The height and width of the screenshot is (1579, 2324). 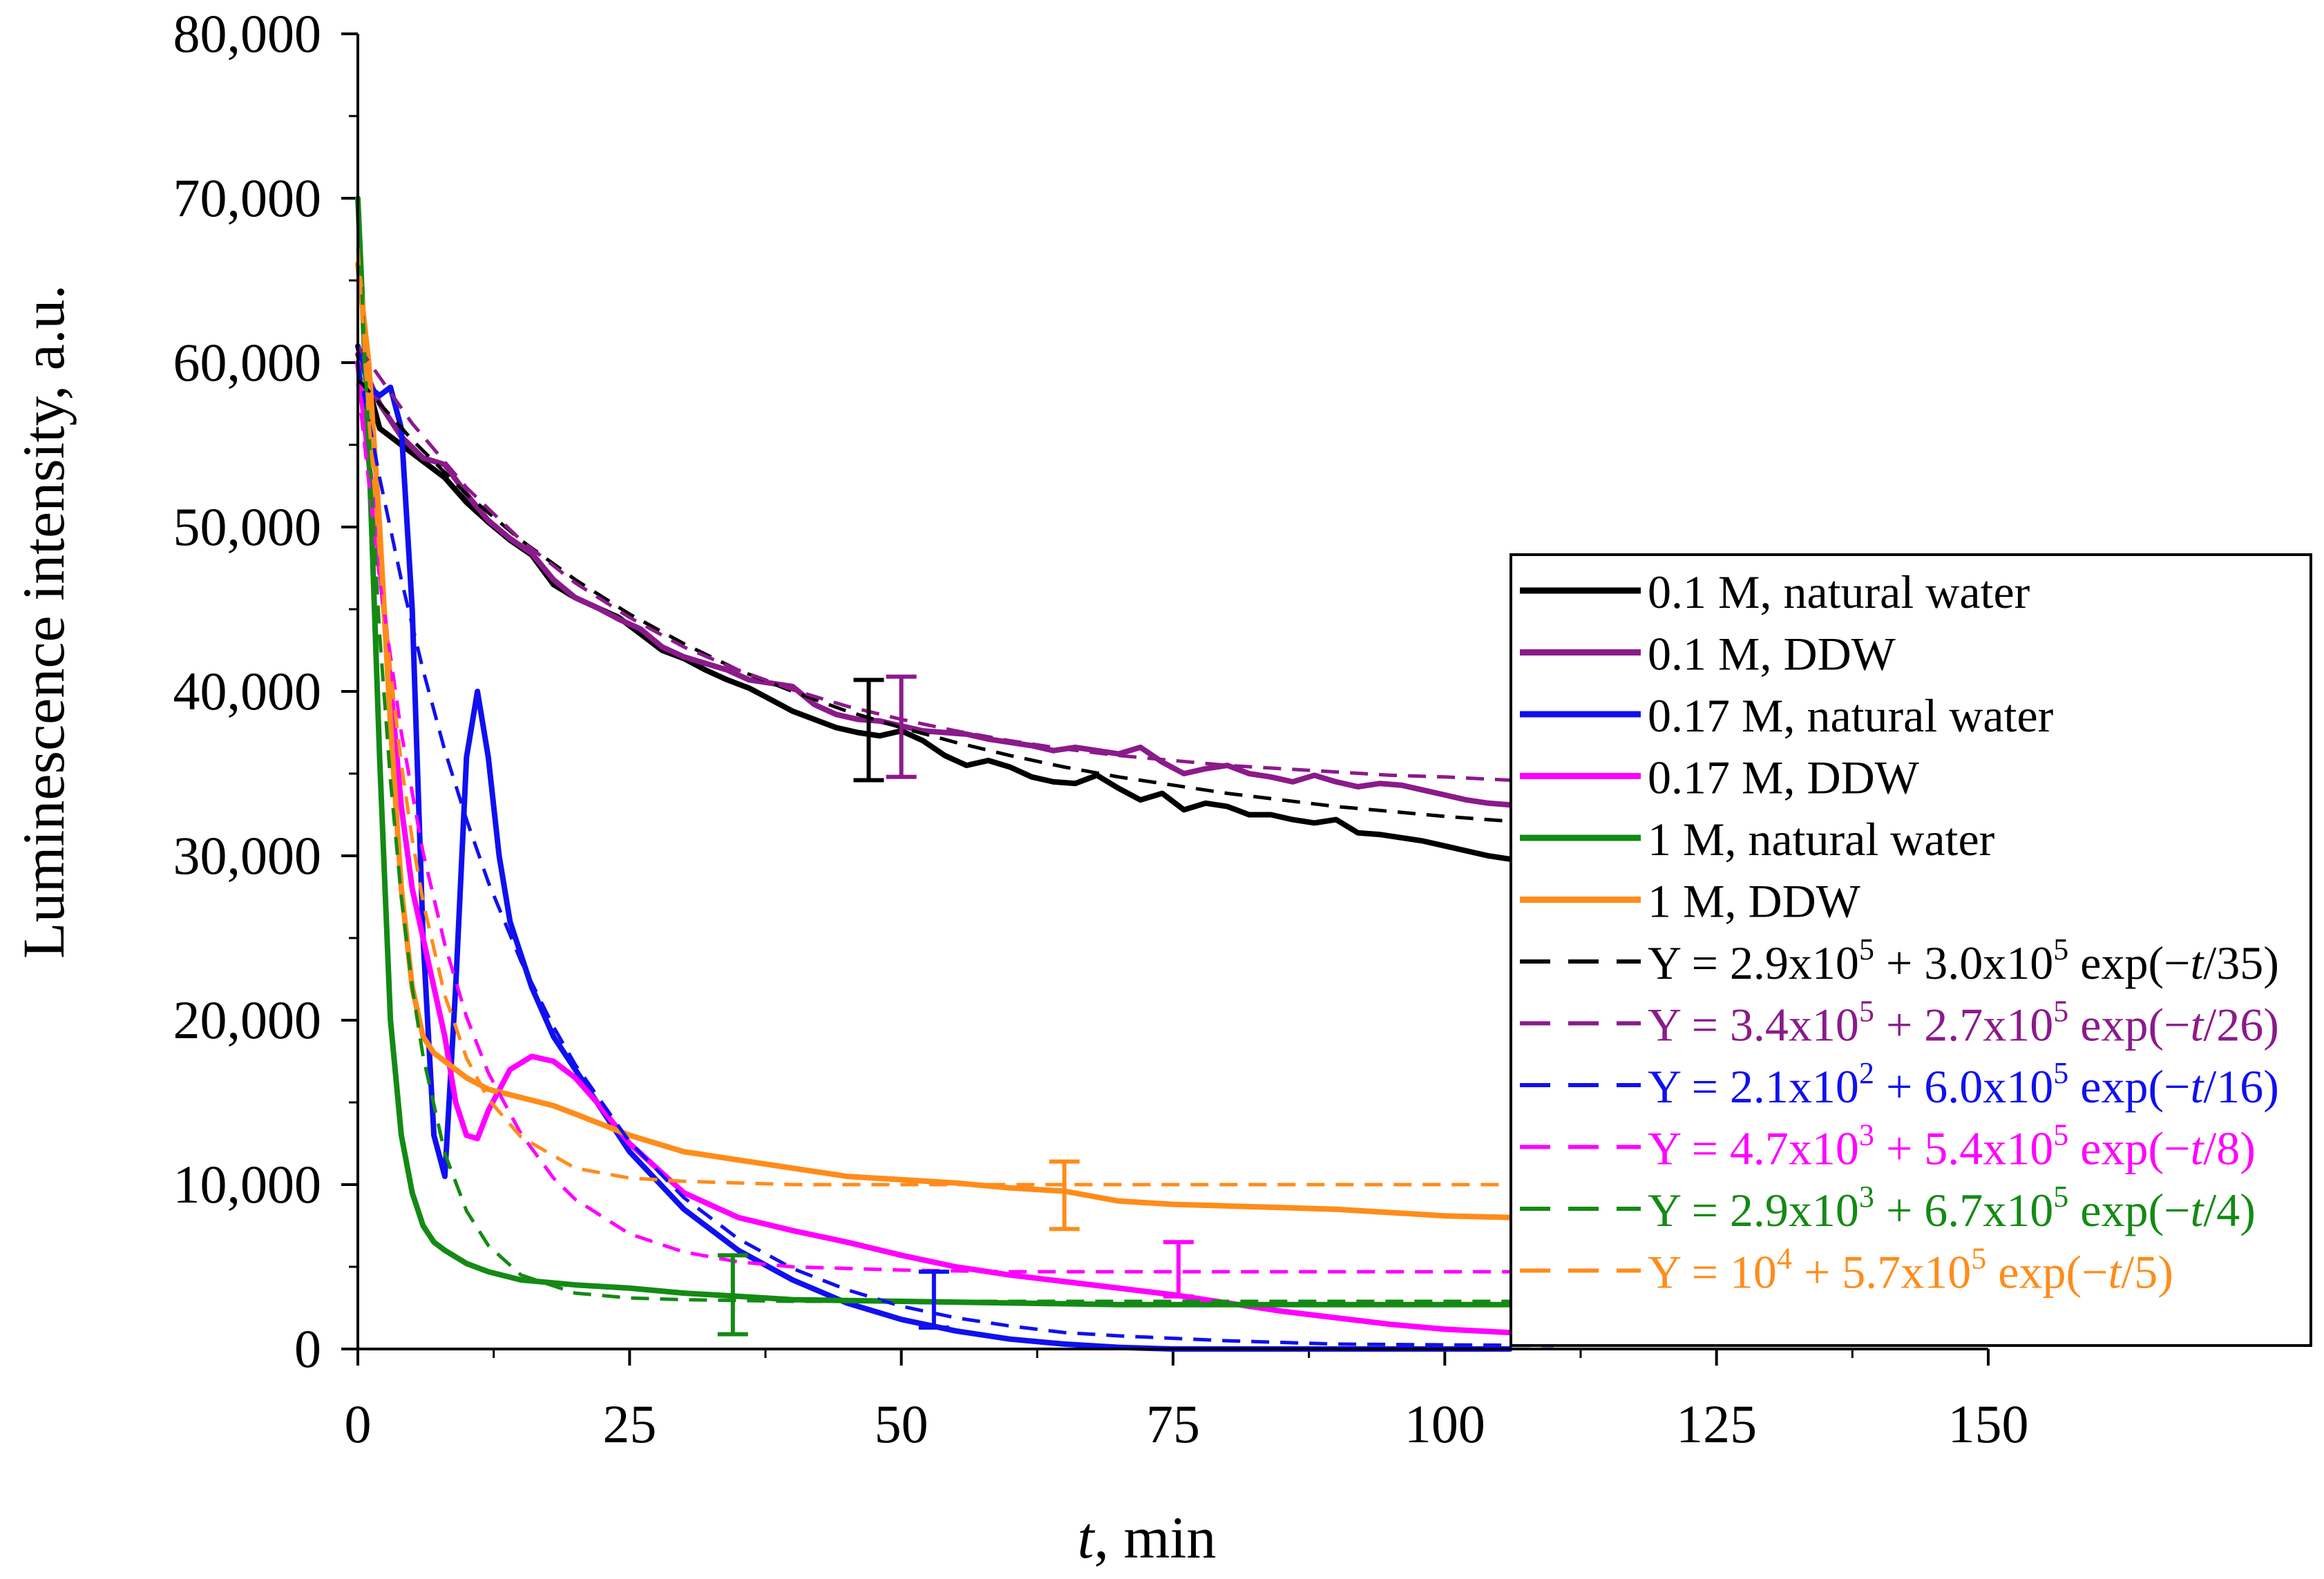 I want to click on x-tick-label: 25, so click(x=629, y=1424).